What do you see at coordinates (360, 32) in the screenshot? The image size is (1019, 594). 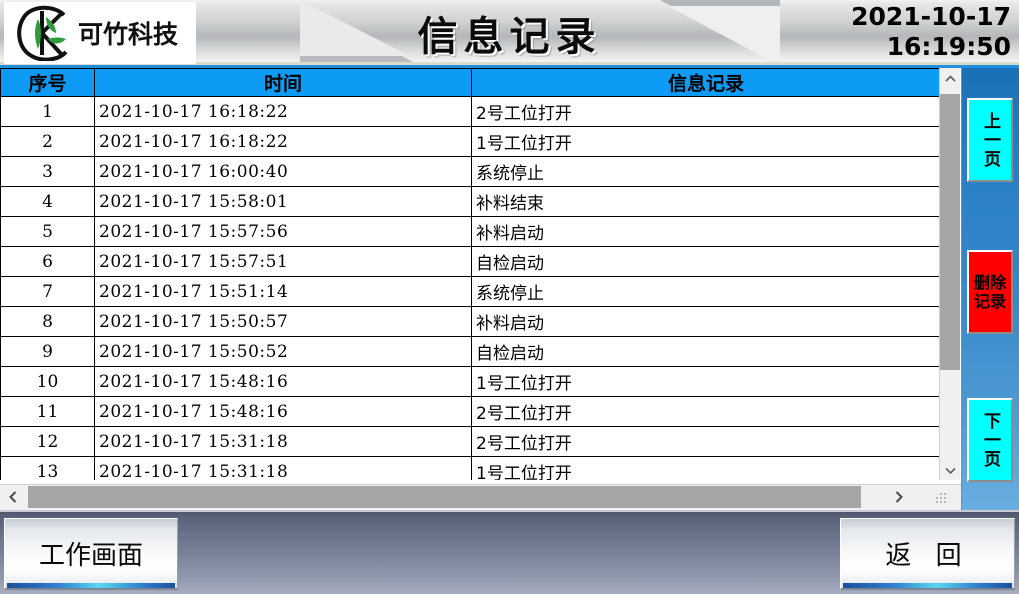 I see `header-ribbon-left` at bounding box center [360, 32].